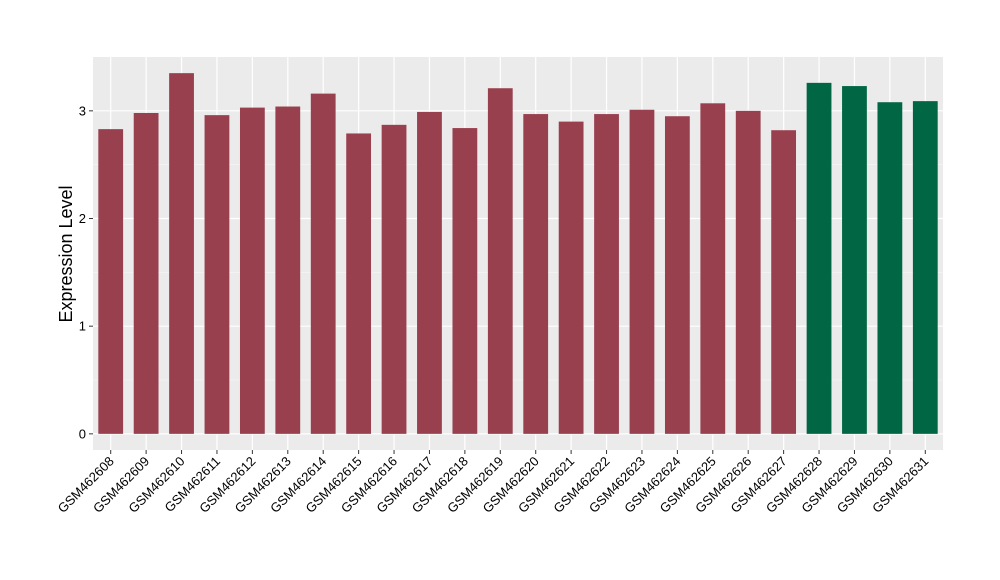  I want to click on bar-gsm462627, so click(784, 282).